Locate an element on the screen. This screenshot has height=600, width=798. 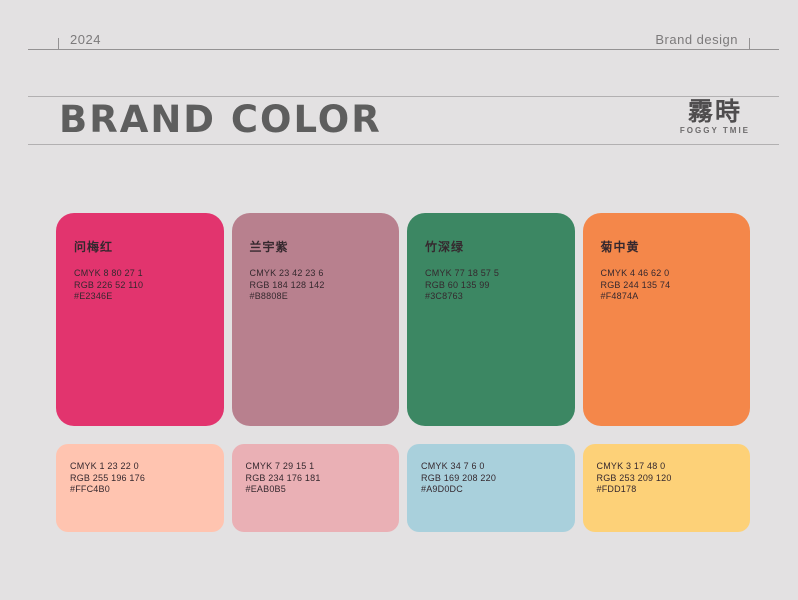
swatch-specs: CMYK 7 29 15 1 RGB 234 176 181 #EAB0B5 is located at coordinates (316, 478).